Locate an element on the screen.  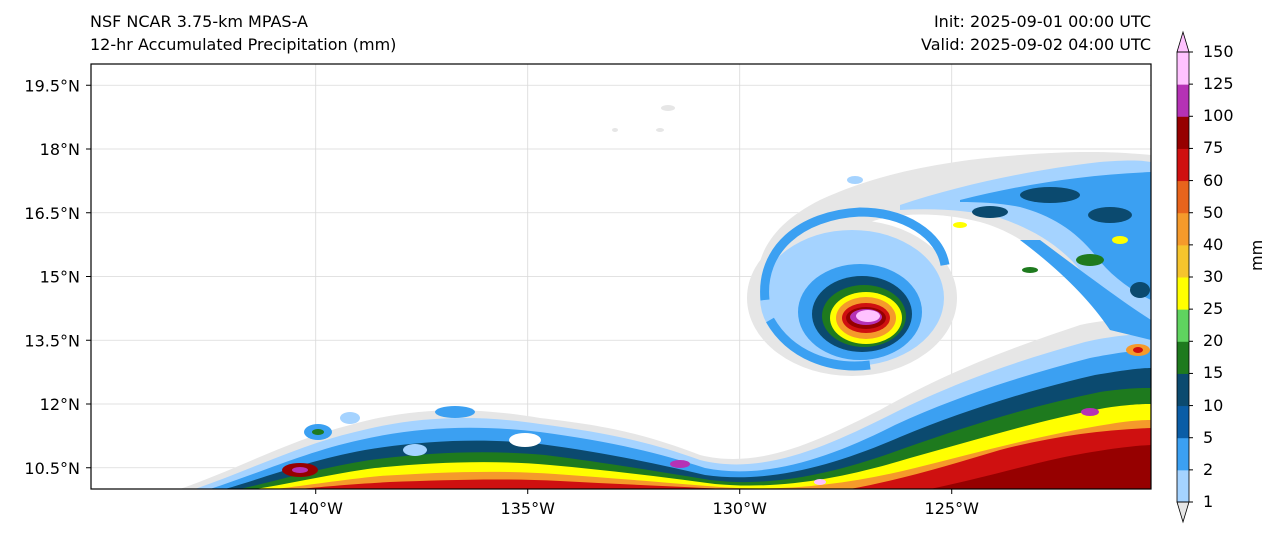
lat-tick-label: 12°N is located at coordinates (60, 404).